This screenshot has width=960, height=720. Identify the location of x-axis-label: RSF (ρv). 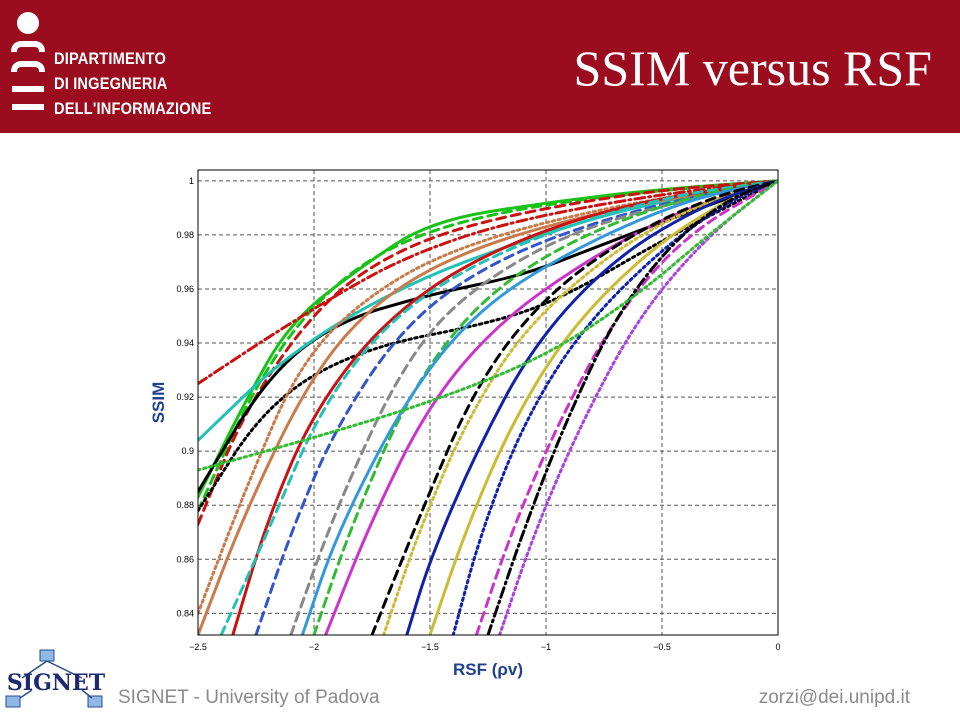
(488, 669).